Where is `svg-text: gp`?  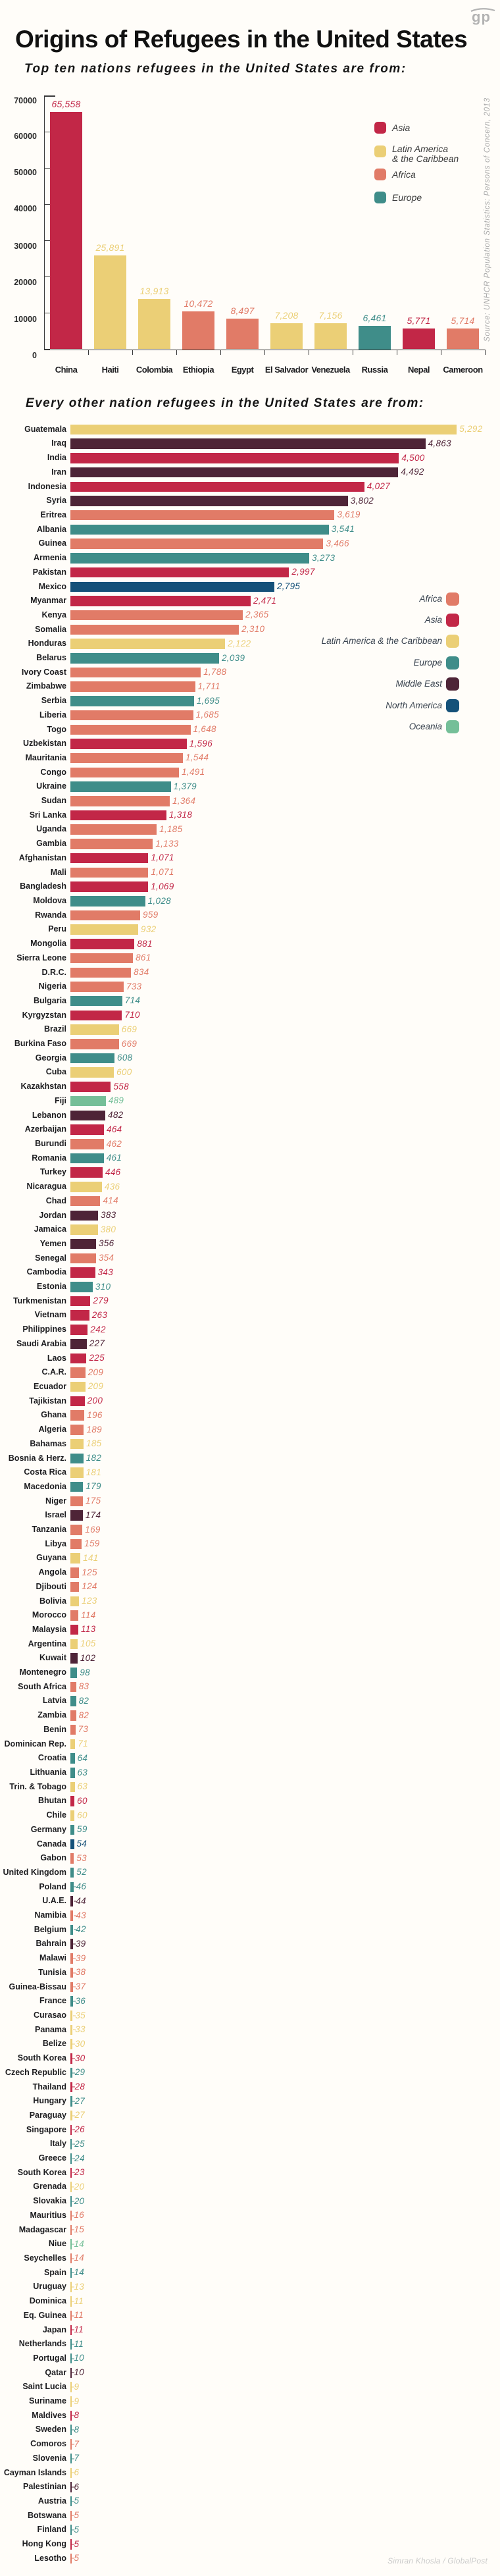
svg-text: gp is located at coordinates (482, 17).